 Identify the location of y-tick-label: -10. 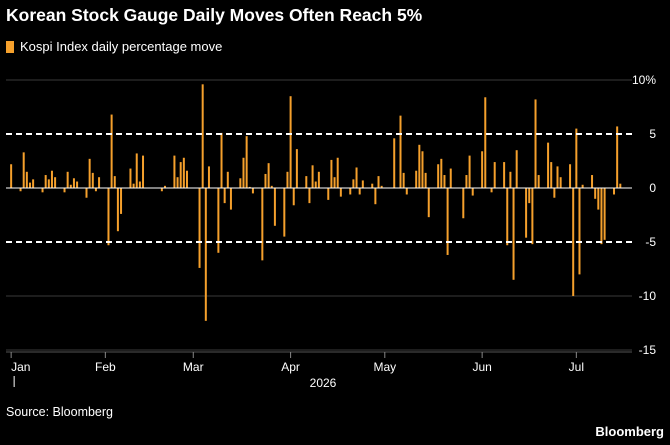
(648, 296).